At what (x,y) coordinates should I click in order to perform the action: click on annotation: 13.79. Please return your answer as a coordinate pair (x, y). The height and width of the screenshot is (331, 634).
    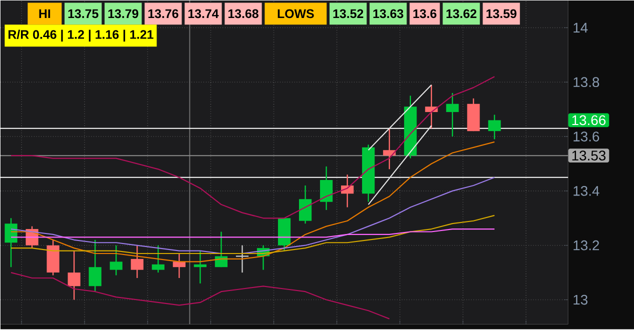
    Looking at the image, I should click on (123, 13).